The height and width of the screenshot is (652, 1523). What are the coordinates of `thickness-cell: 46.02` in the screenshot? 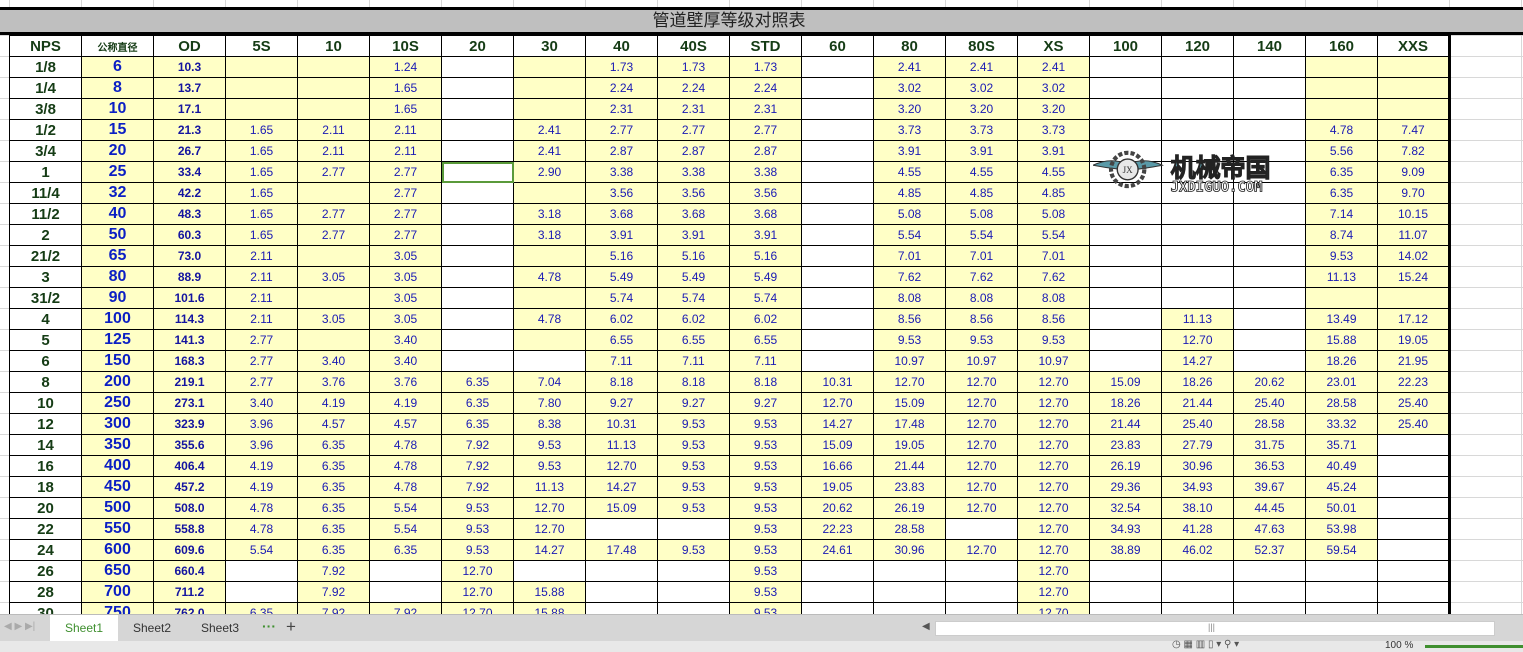 It's located at (1197, 550).